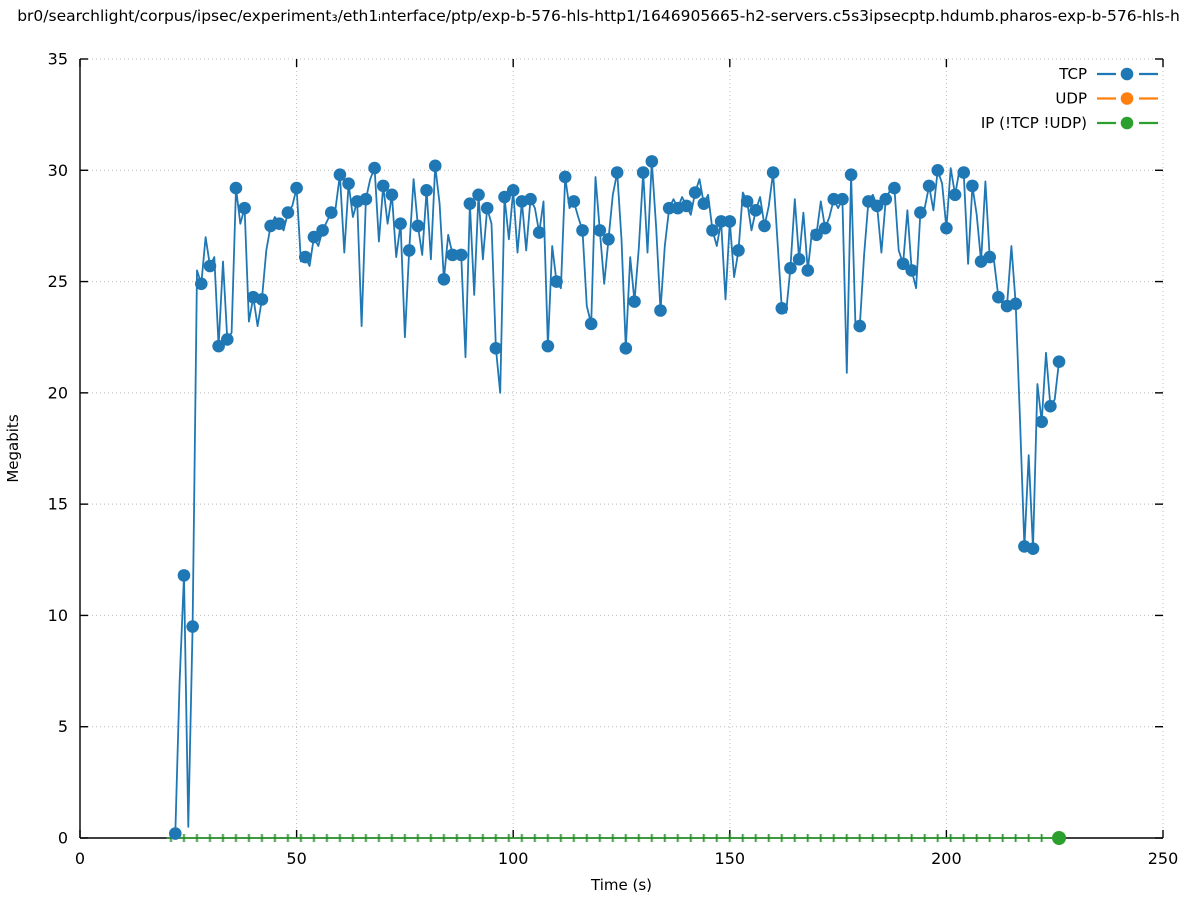  Describe the element at coordinates (58, 615) in the screenshot. I see `svg-text: 10` at that location.